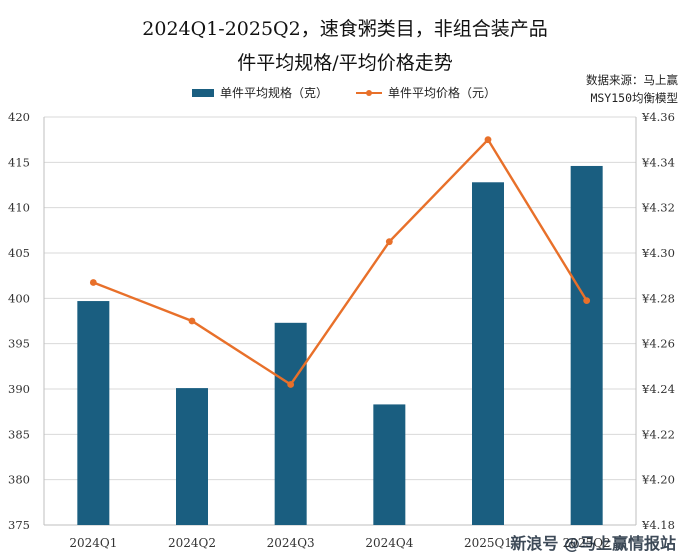 This screenshot has width=690, height=560. Describe the element at coordinates (658, 208) in the screenshot. I see `y-right-tick-label: ¥4.32` at that location.